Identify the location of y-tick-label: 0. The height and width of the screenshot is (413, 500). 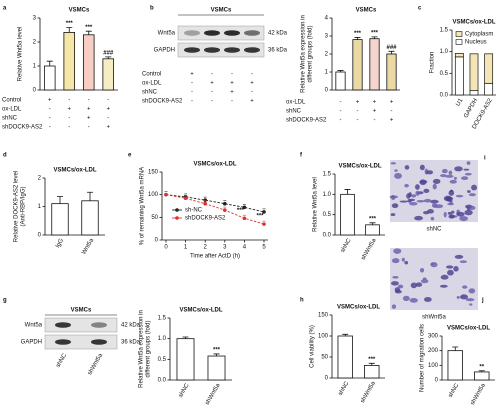
(437, 381).